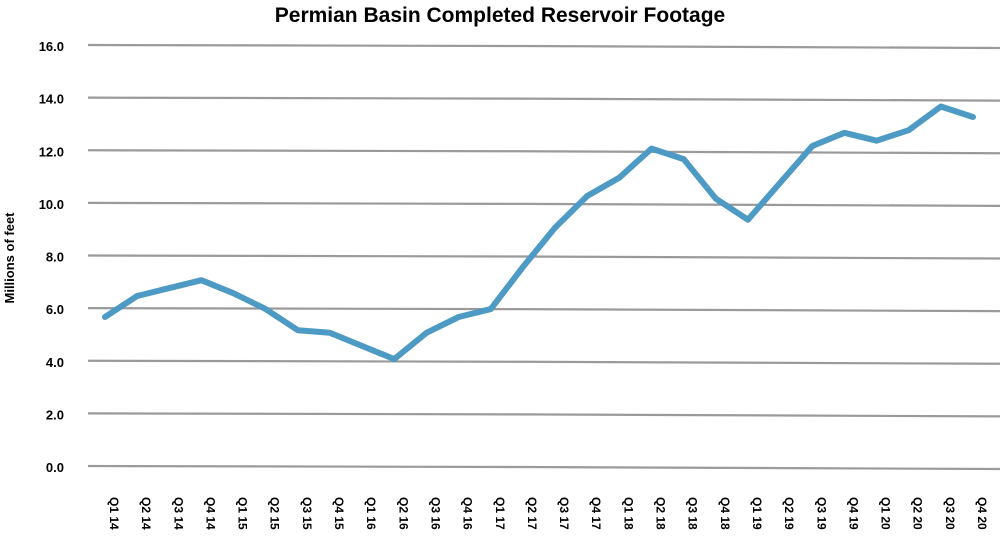 The image size is (1000, 543). What do you see at coordinates (210, 513) in the screenshot?
I see `x-tick-label: Q4 14` at bounding box center [210, 513].